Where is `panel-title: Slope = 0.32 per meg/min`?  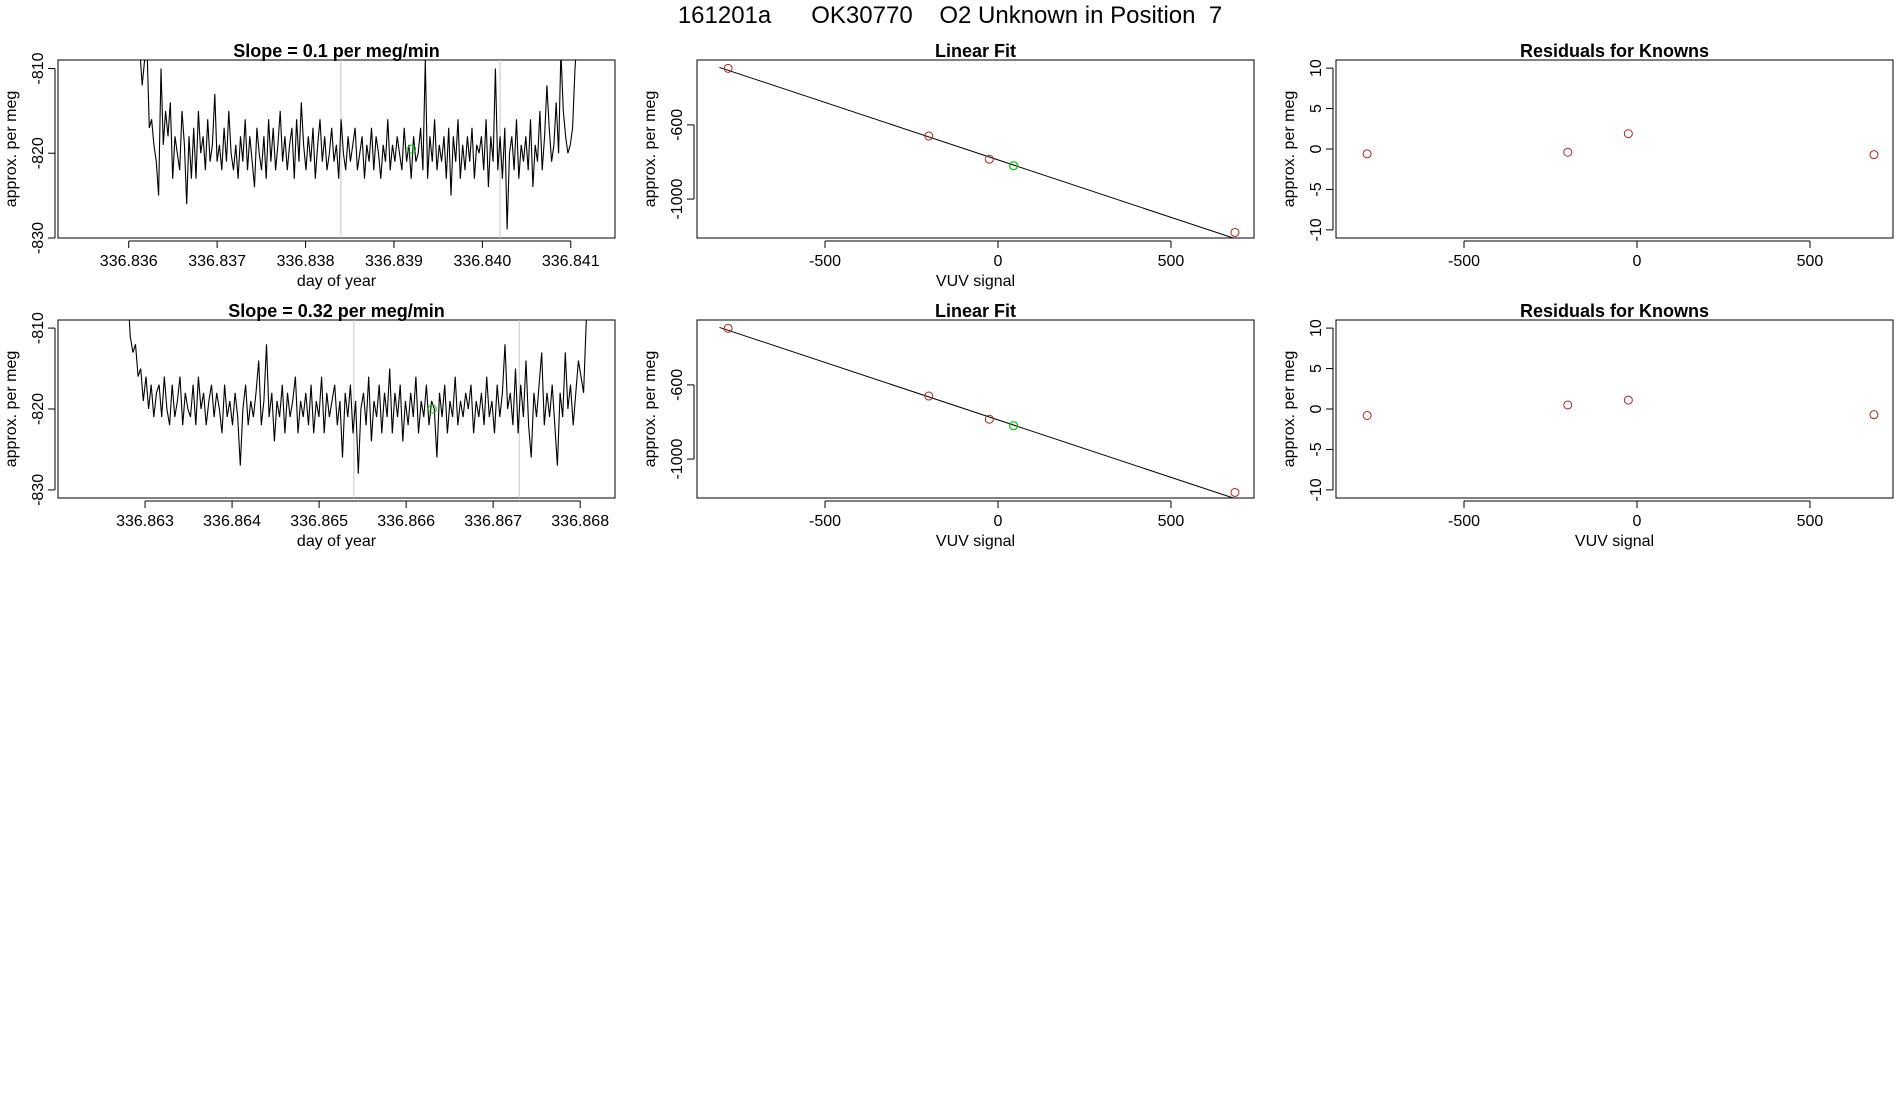 panel-title: Slope = 0.32 per meg/min is located at coordinates (336, 311).